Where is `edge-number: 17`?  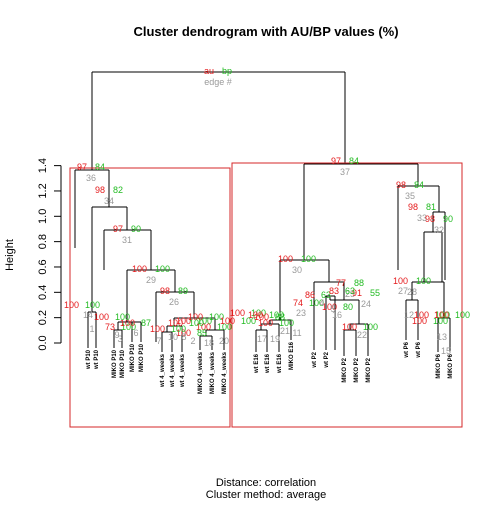
edge-number: 17 is located at coordinates (262, 339).